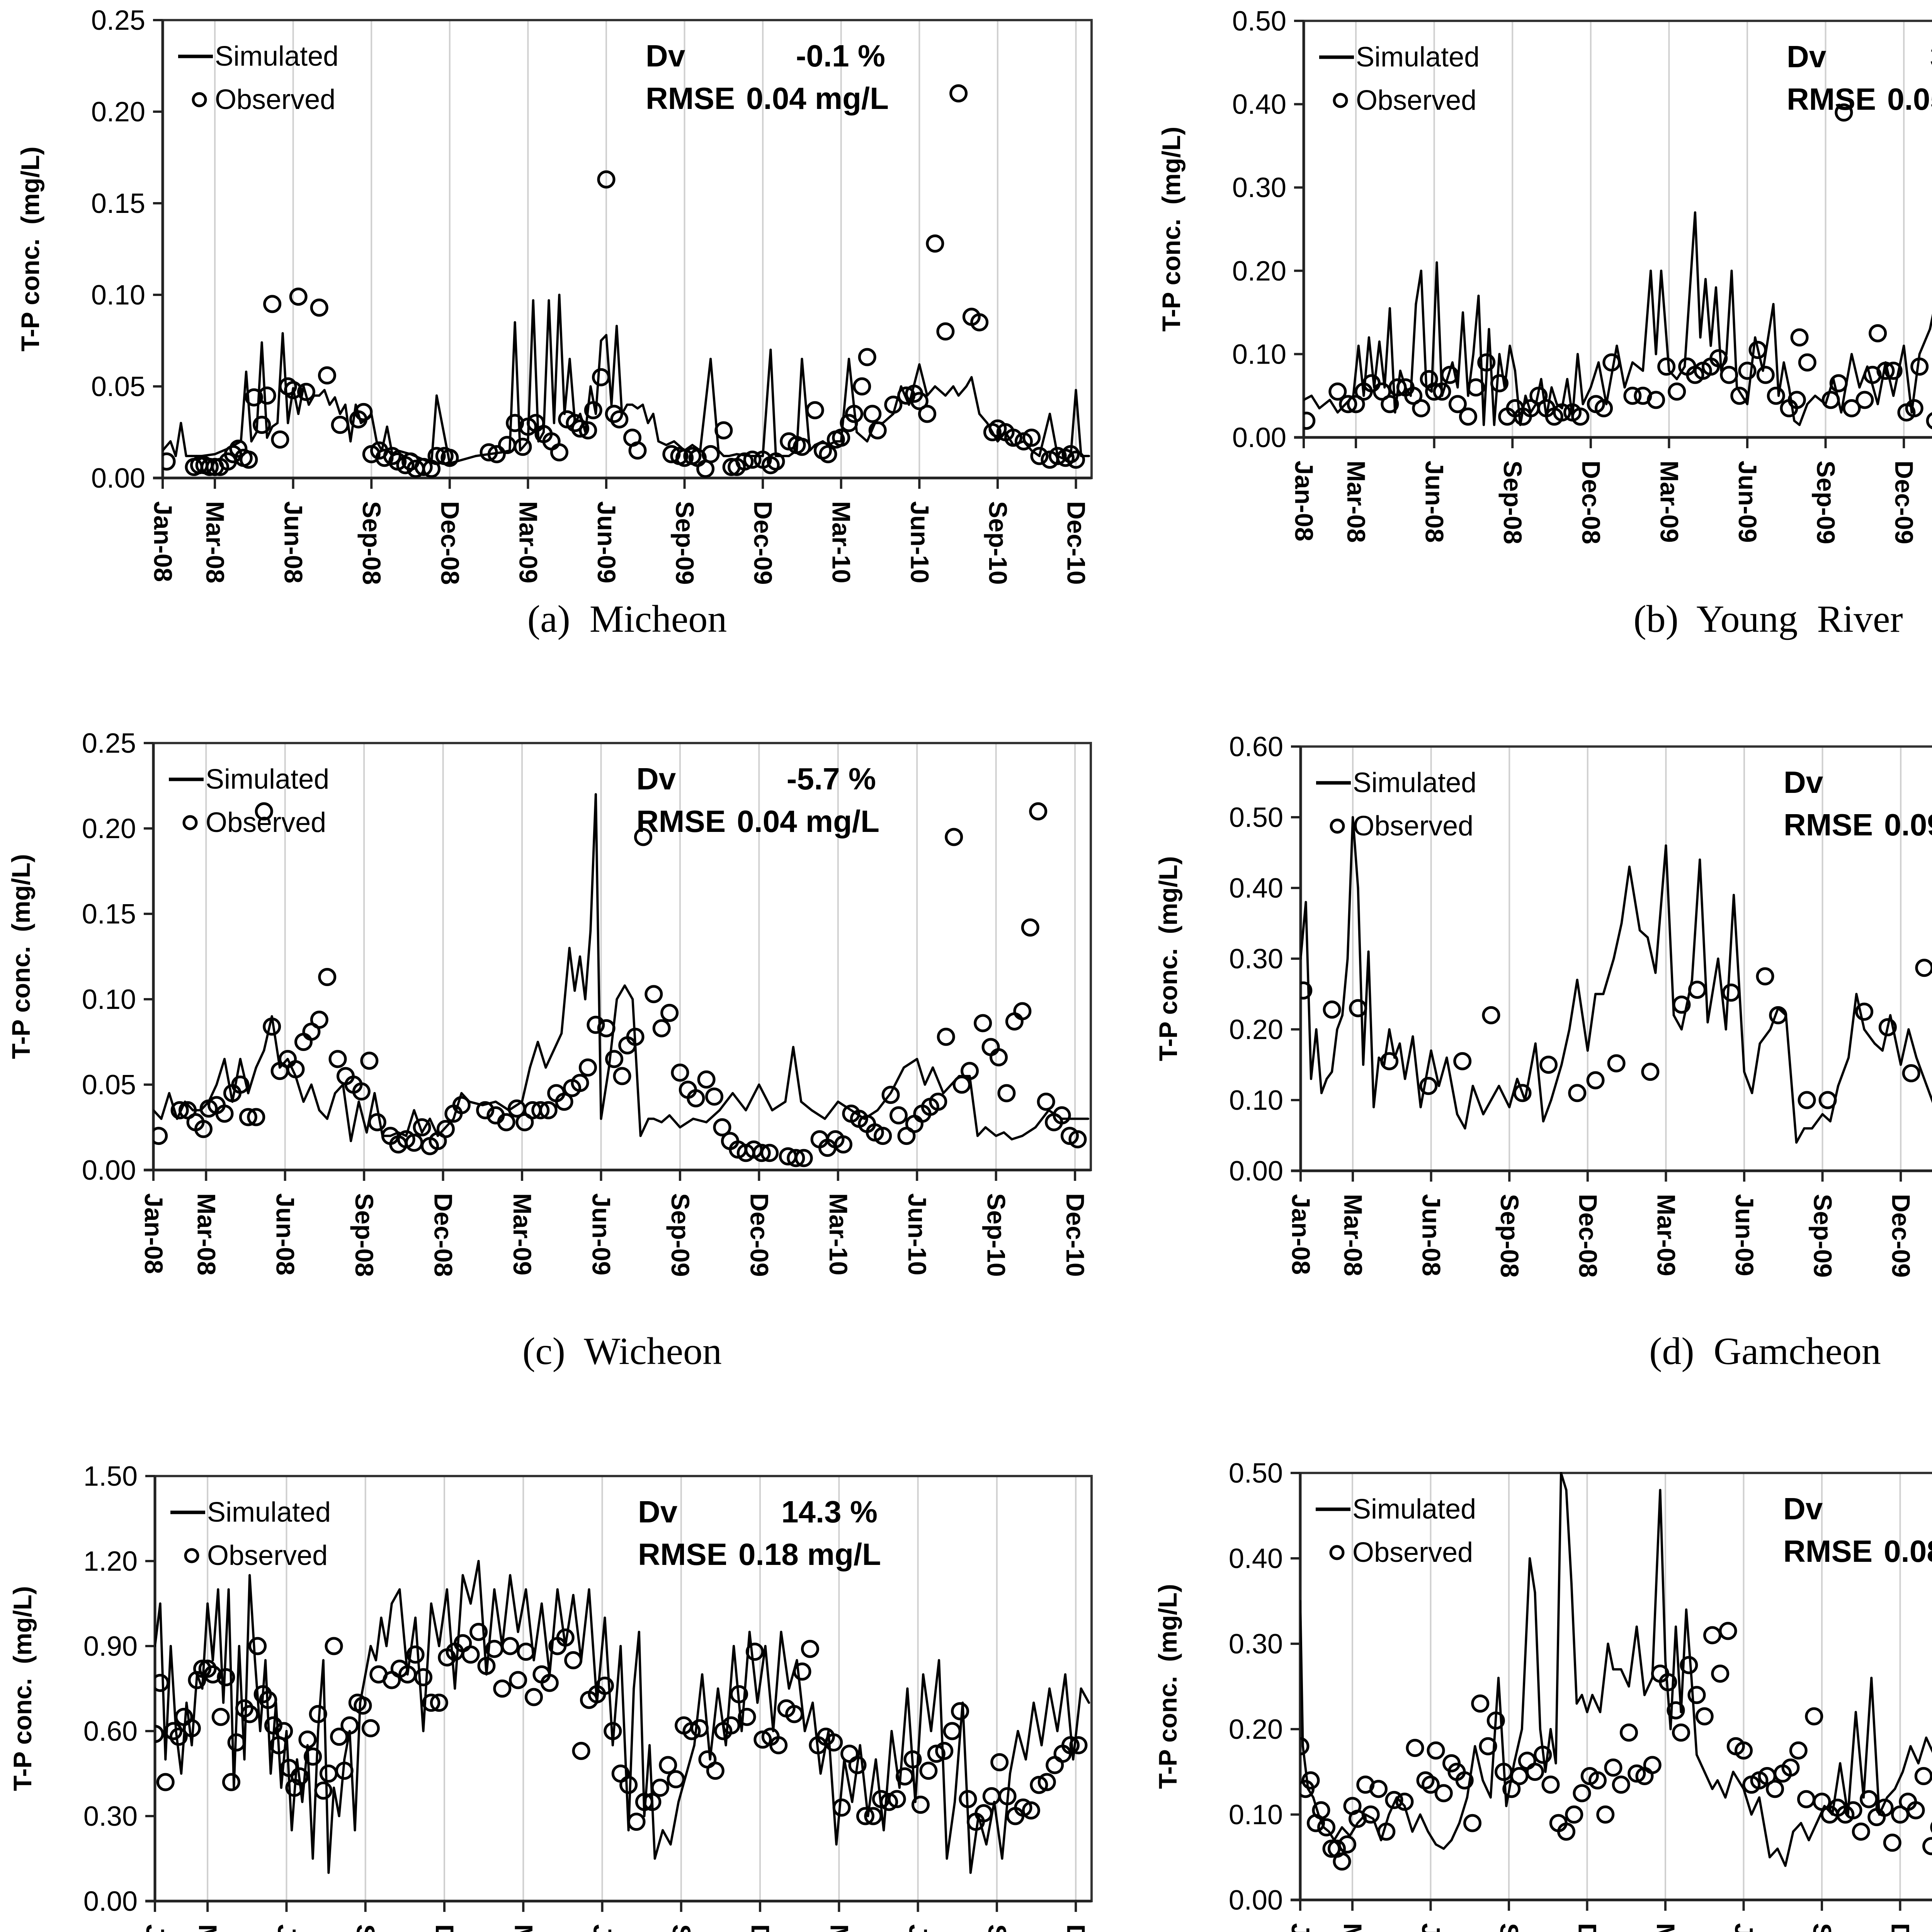  What do you see at coordinates (1931, 57) in the screenshot?
I see `dv-value: 34.8 %` at bounding box center [1931, 57].